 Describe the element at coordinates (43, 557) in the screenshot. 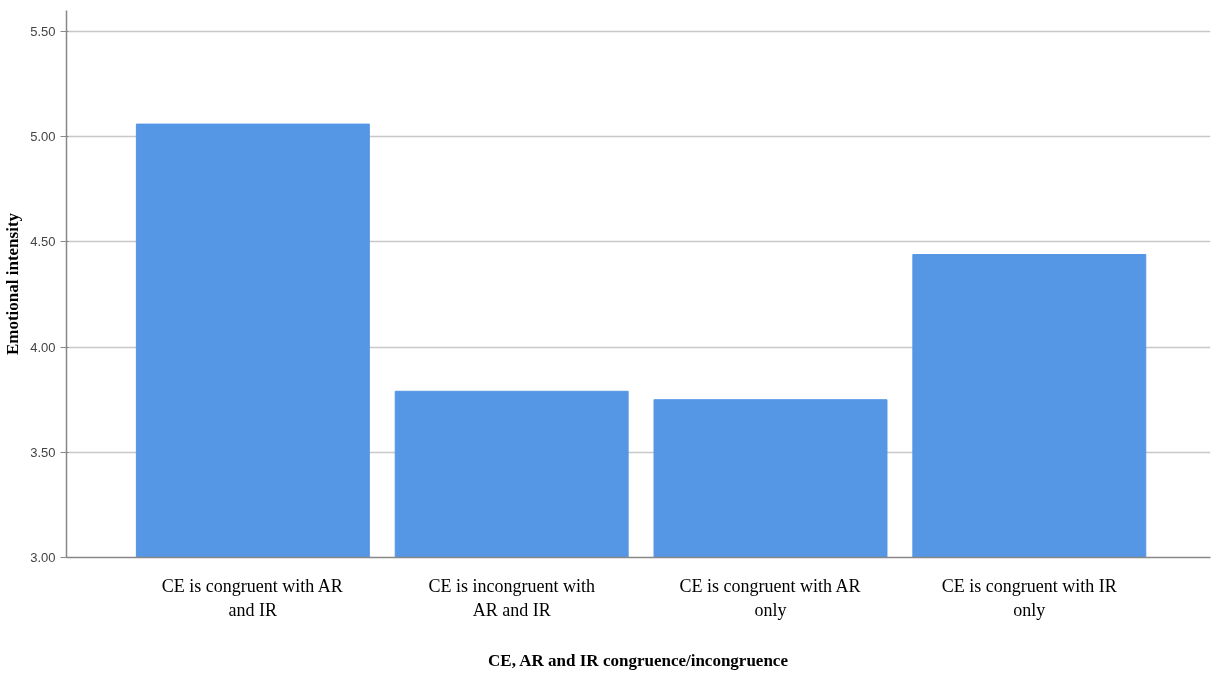

I see `y-tick-label: 3.00` at that location.